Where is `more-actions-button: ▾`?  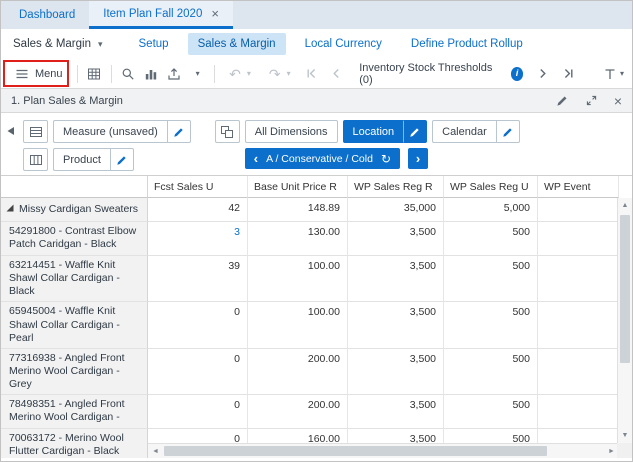
more-actions-button: ▾ is located at coordinates (197, 74).